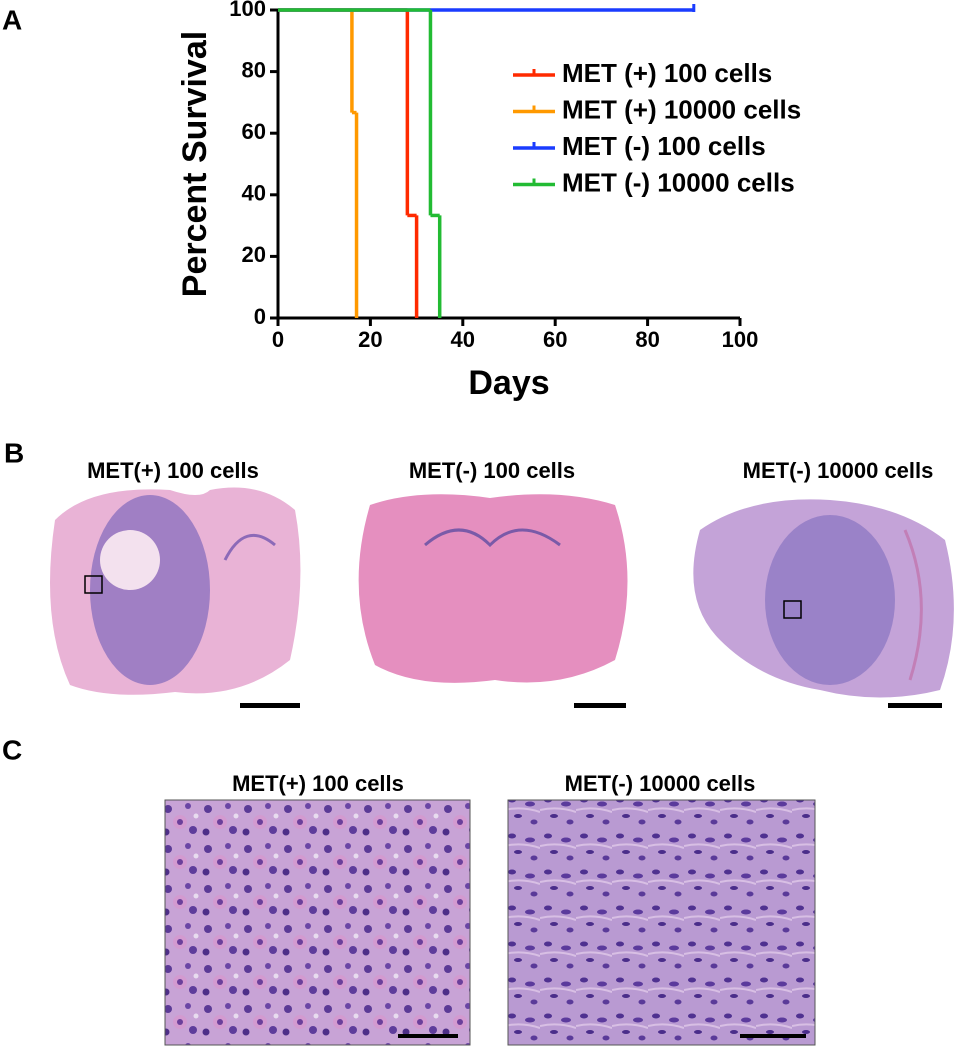 The height and width of the screenshot is (1050, 962). Describe the element at coordinates (254, 69) in the screenshot. I see `y-tick-label: 80` at that location.